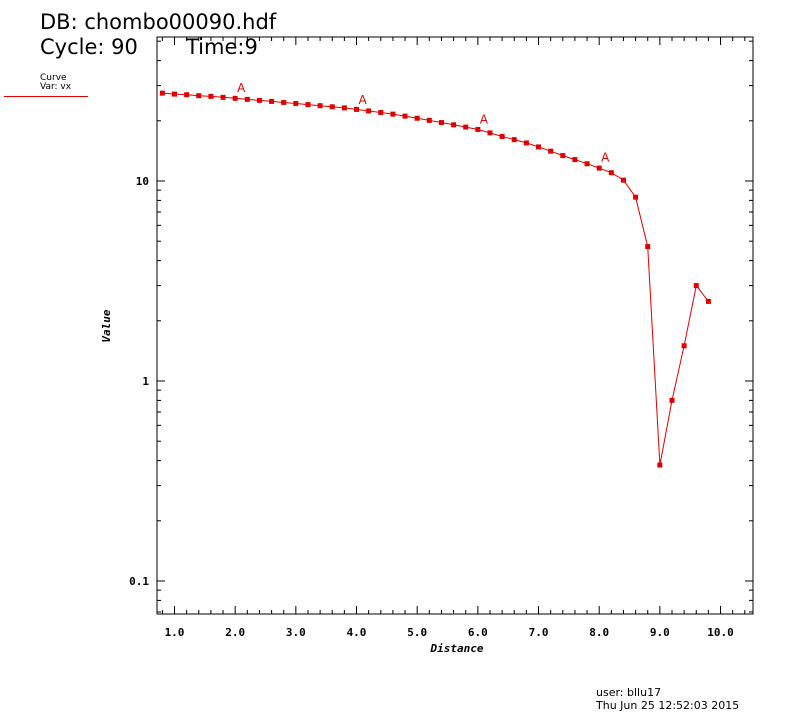 This screenshot has height=723, width=795. Describe the element at coordinates (56, 87) in the screenshot. I see `legend-variable: Var: vx` at that location.